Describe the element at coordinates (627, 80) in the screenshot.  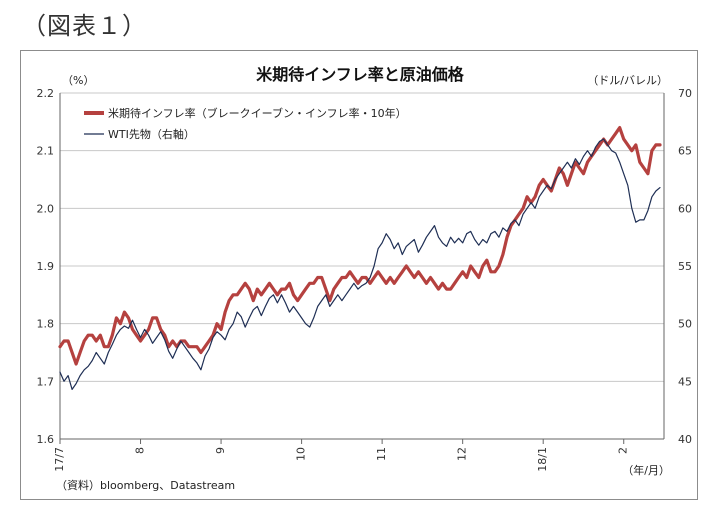
I see `right-axis-unit: （ドル/バレル）` at that location.